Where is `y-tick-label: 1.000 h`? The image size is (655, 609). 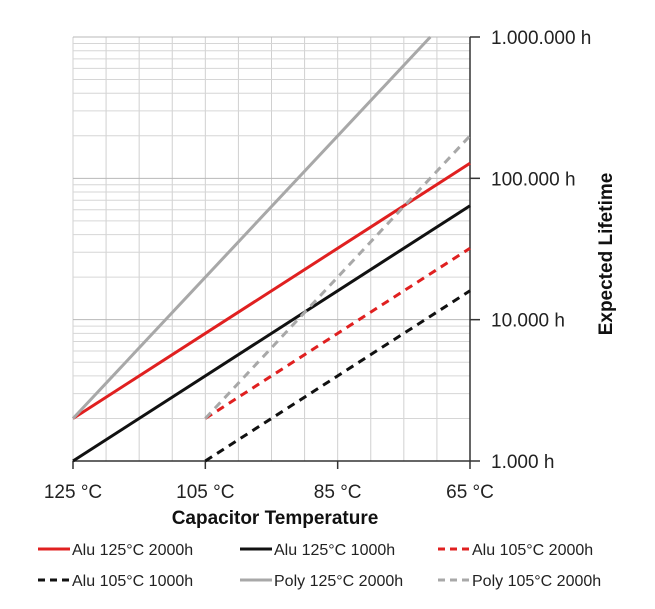
y-tick-label: 1.000 h is located at coordinates (522, 462).